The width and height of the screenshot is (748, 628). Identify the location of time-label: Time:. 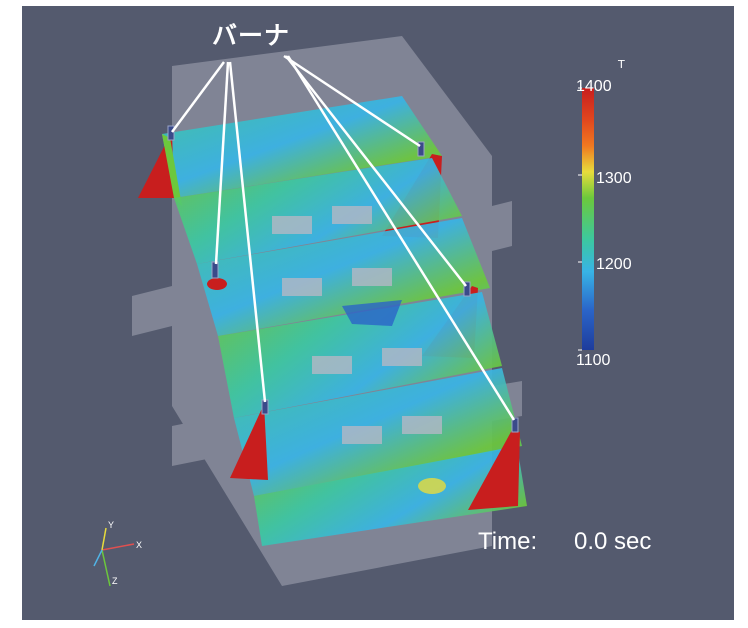
(508, 541).